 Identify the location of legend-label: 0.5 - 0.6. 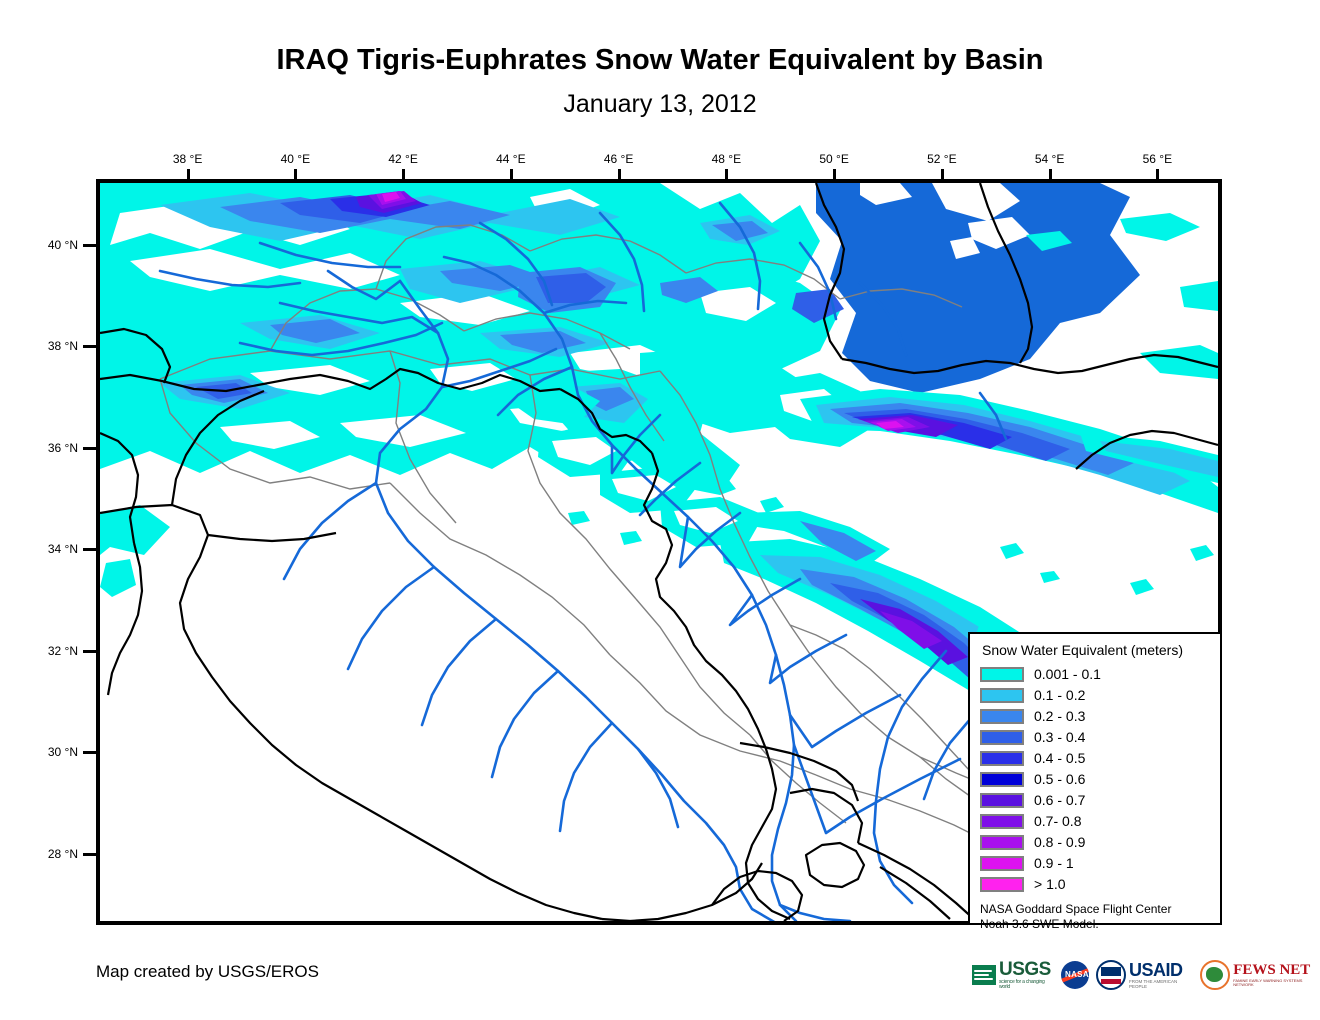
(1060, 779).